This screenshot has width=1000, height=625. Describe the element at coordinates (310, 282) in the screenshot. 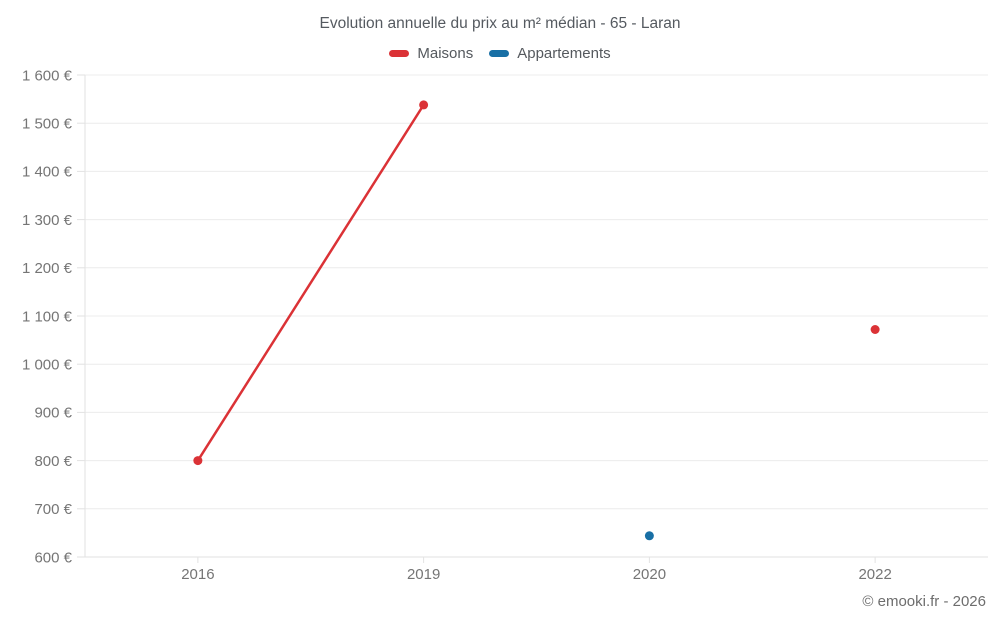

I see `series-line-maisons` at that location.